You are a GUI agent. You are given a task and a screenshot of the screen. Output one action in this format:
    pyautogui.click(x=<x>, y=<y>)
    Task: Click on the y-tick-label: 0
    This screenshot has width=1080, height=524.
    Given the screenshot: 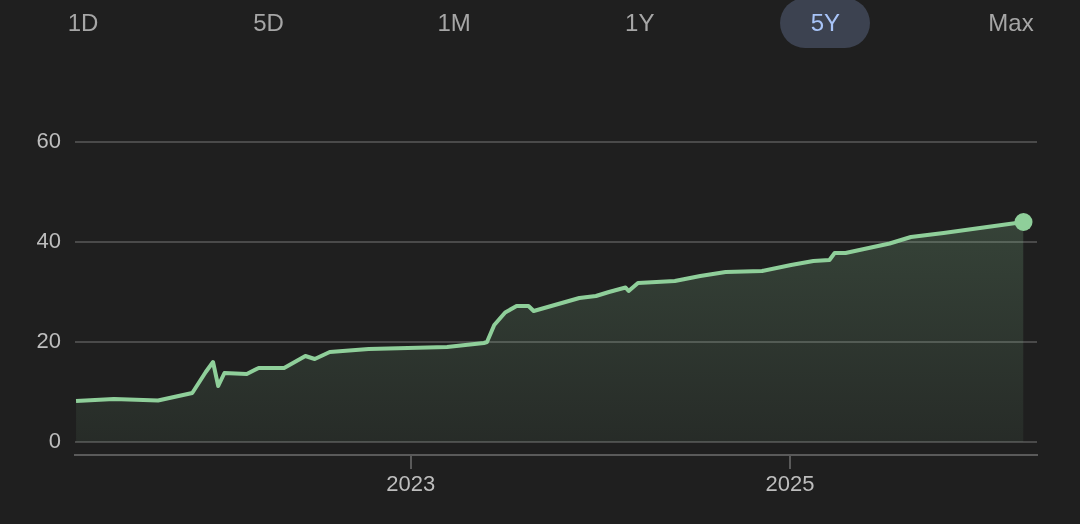 What is the action you would take?
    pyautogui.click(x=54, y=441)
    